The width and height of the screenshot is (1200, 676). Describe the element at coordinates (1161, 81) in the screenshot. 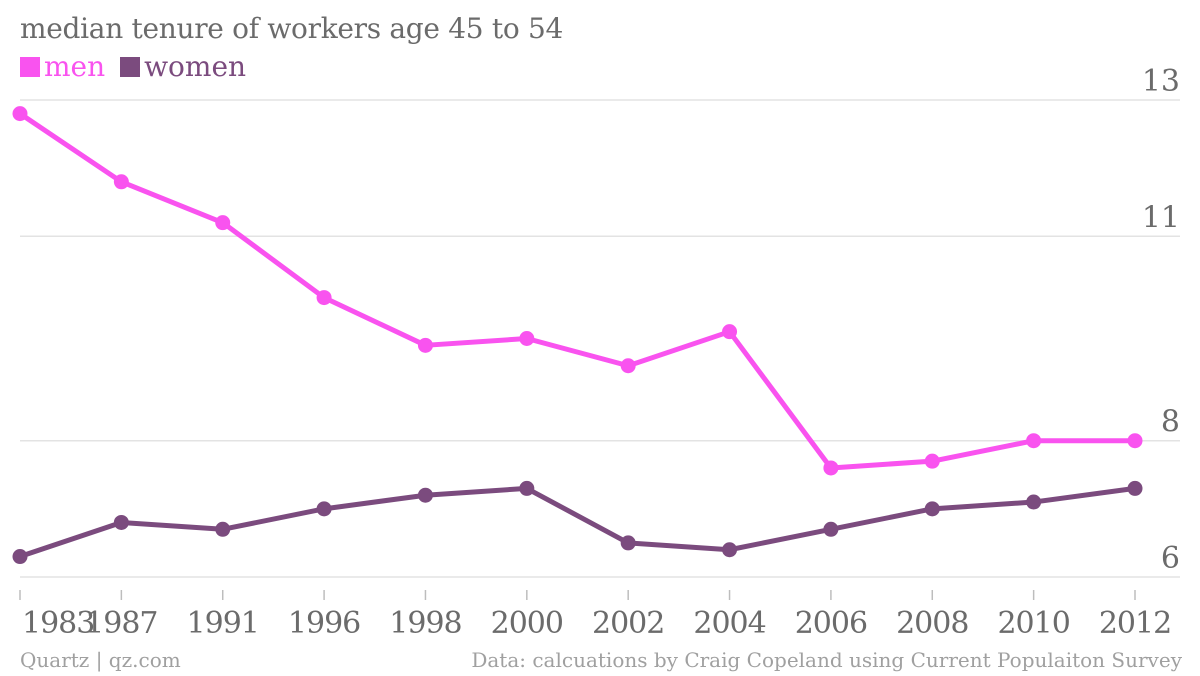

I see `y-tick-label-13: 13` at that location.